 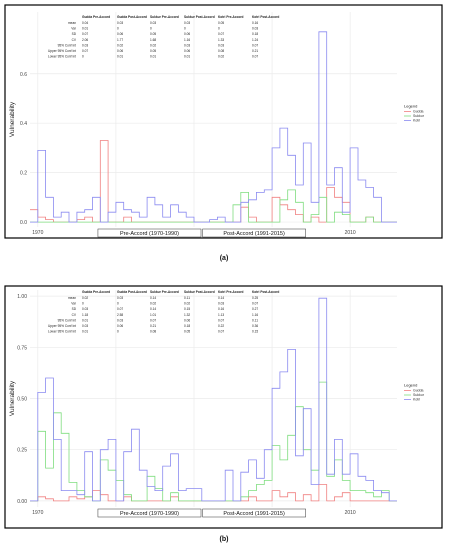 What do you see at coordinates (221, 51) in the screenshot?
I see `table-cell: 0.08` at bounding box center [221, 51].